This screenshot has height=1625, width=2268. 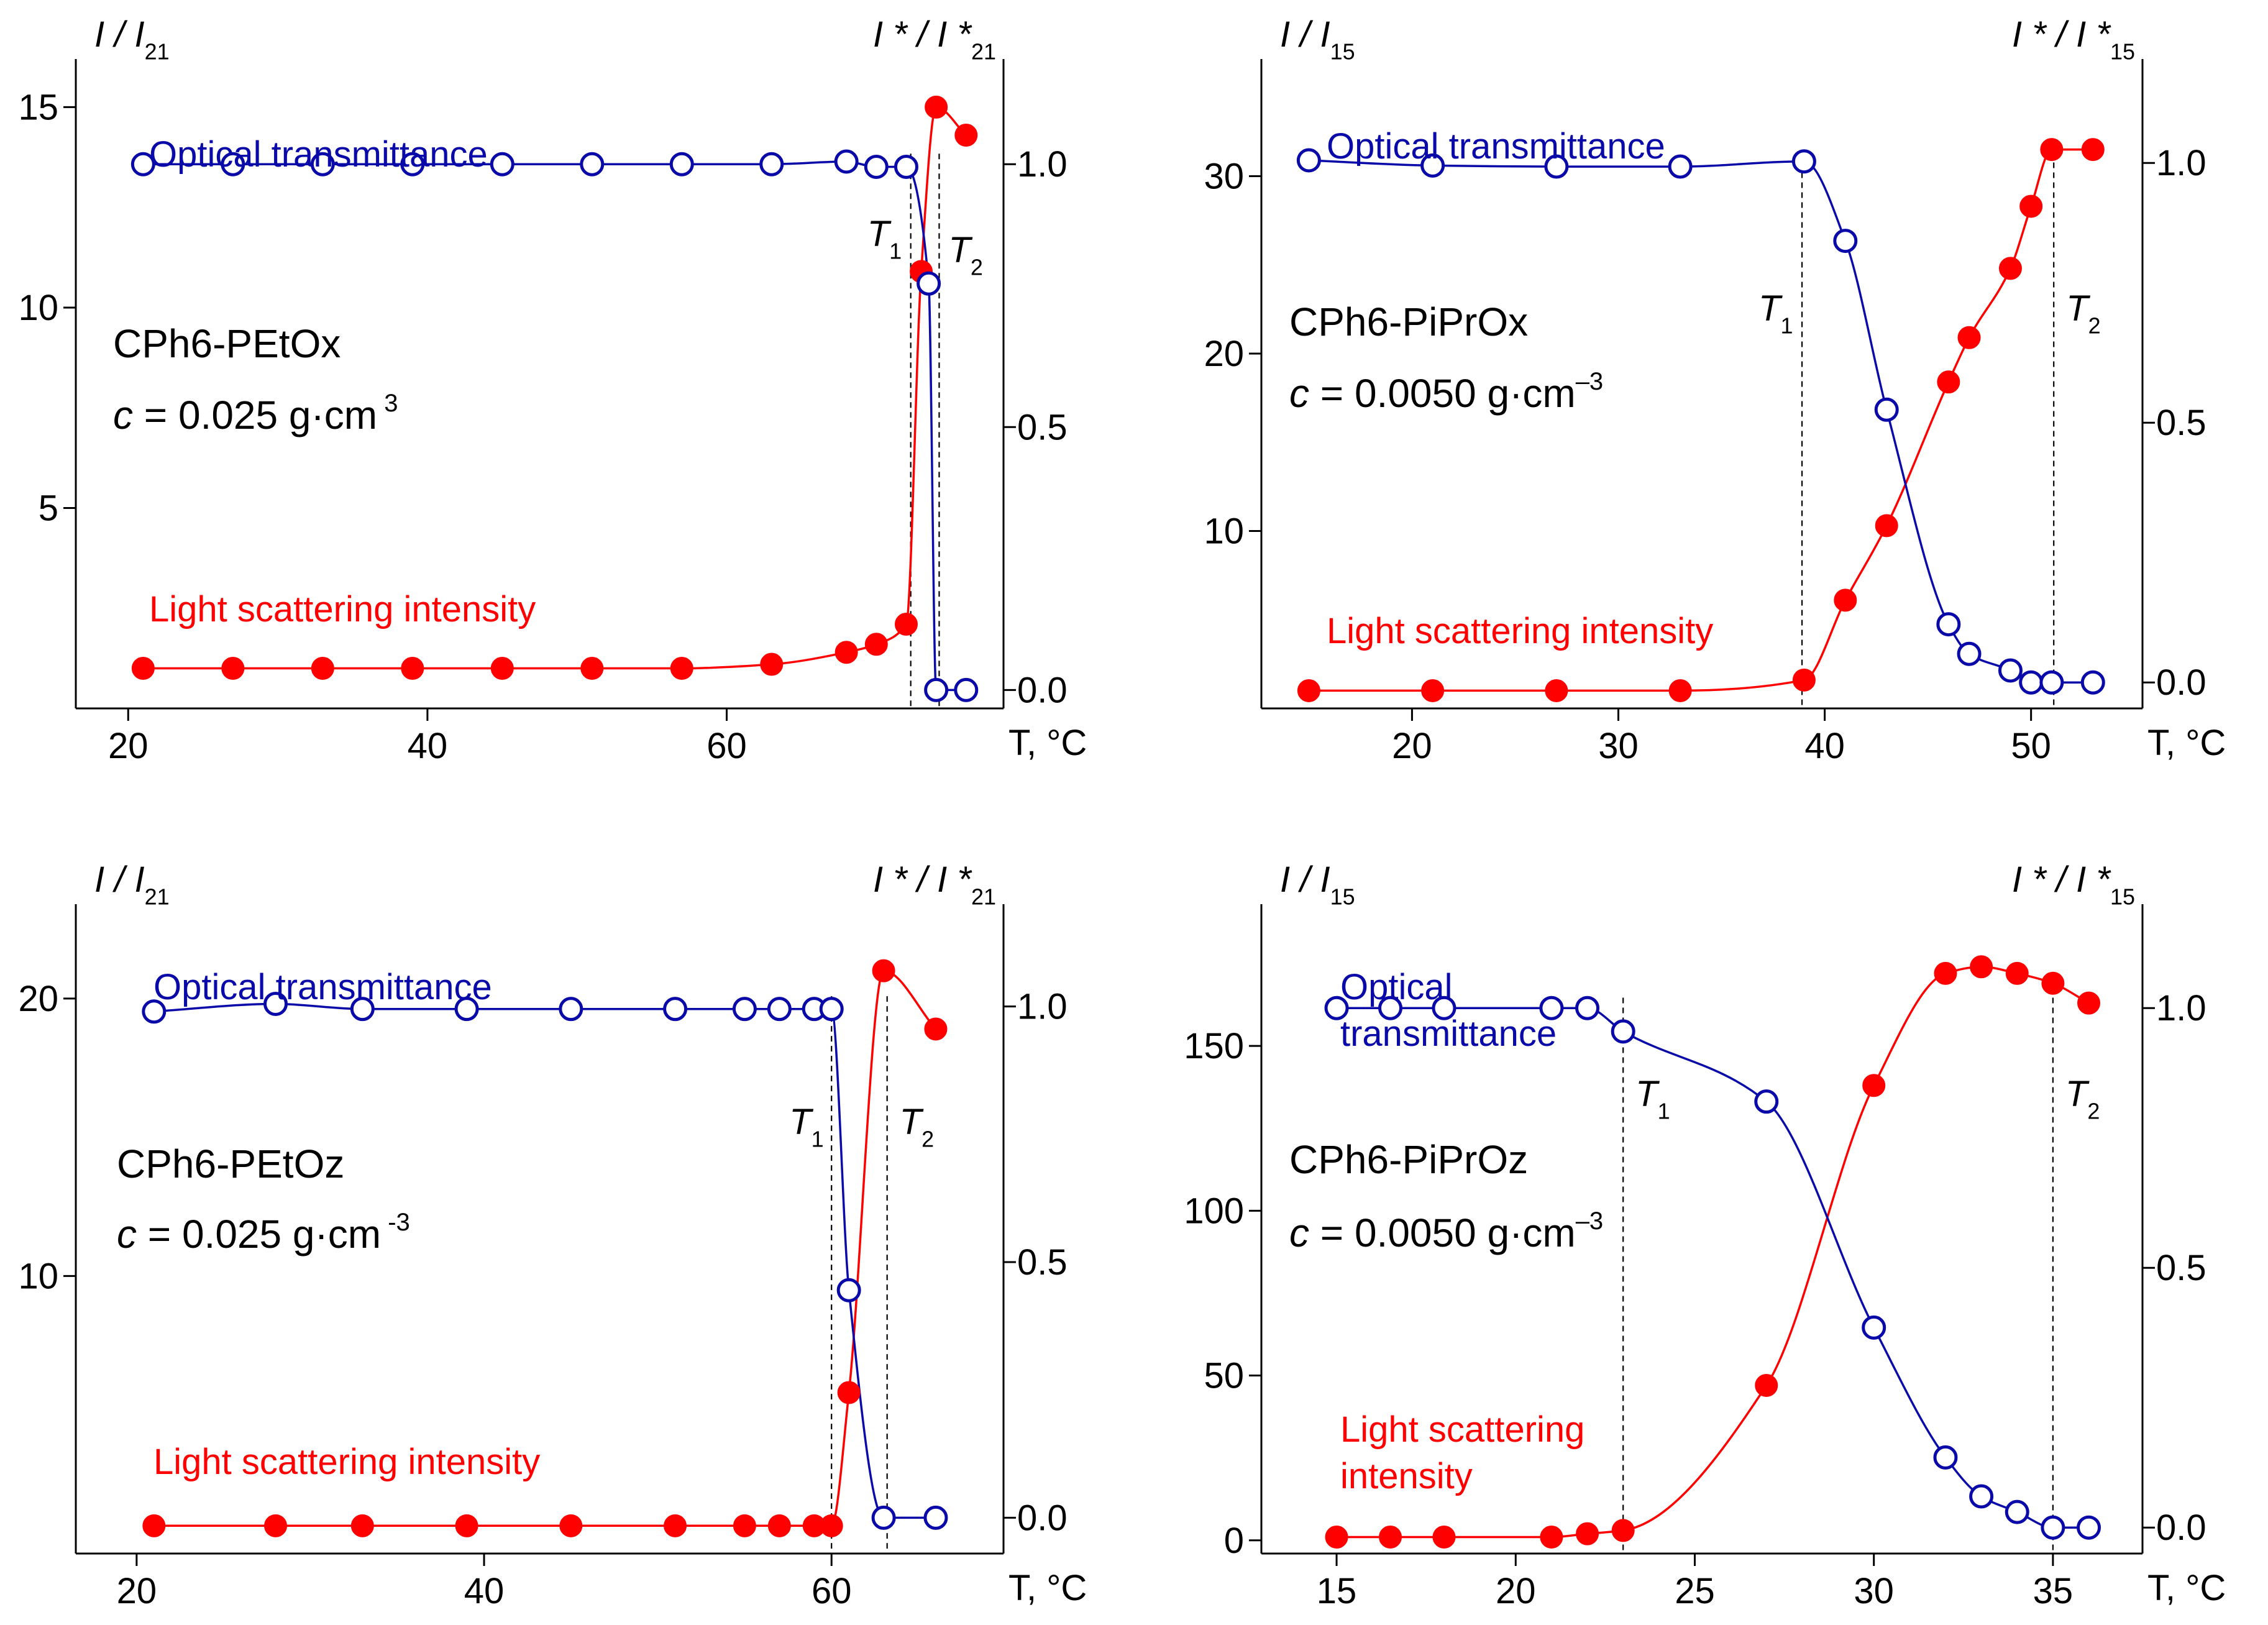 I want to click on x-tick-label: 30, so click(x=1619, y=746).